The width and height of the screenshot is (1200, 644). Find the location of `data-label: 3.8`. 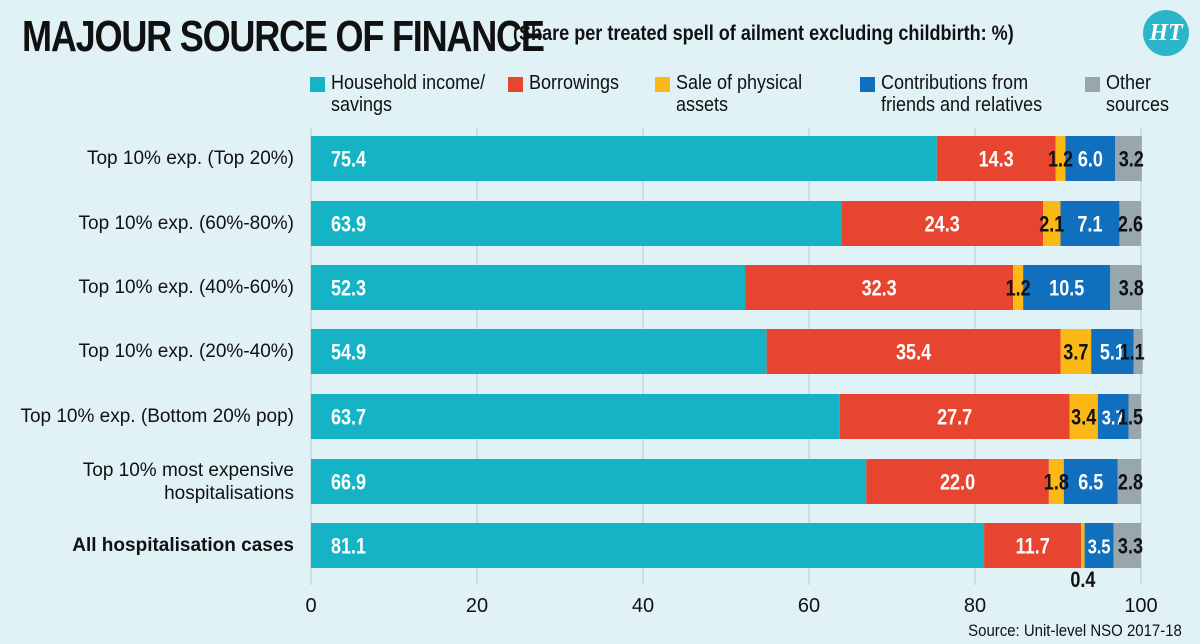

data-label: 3.8 is located at coordinates (1131, 289).